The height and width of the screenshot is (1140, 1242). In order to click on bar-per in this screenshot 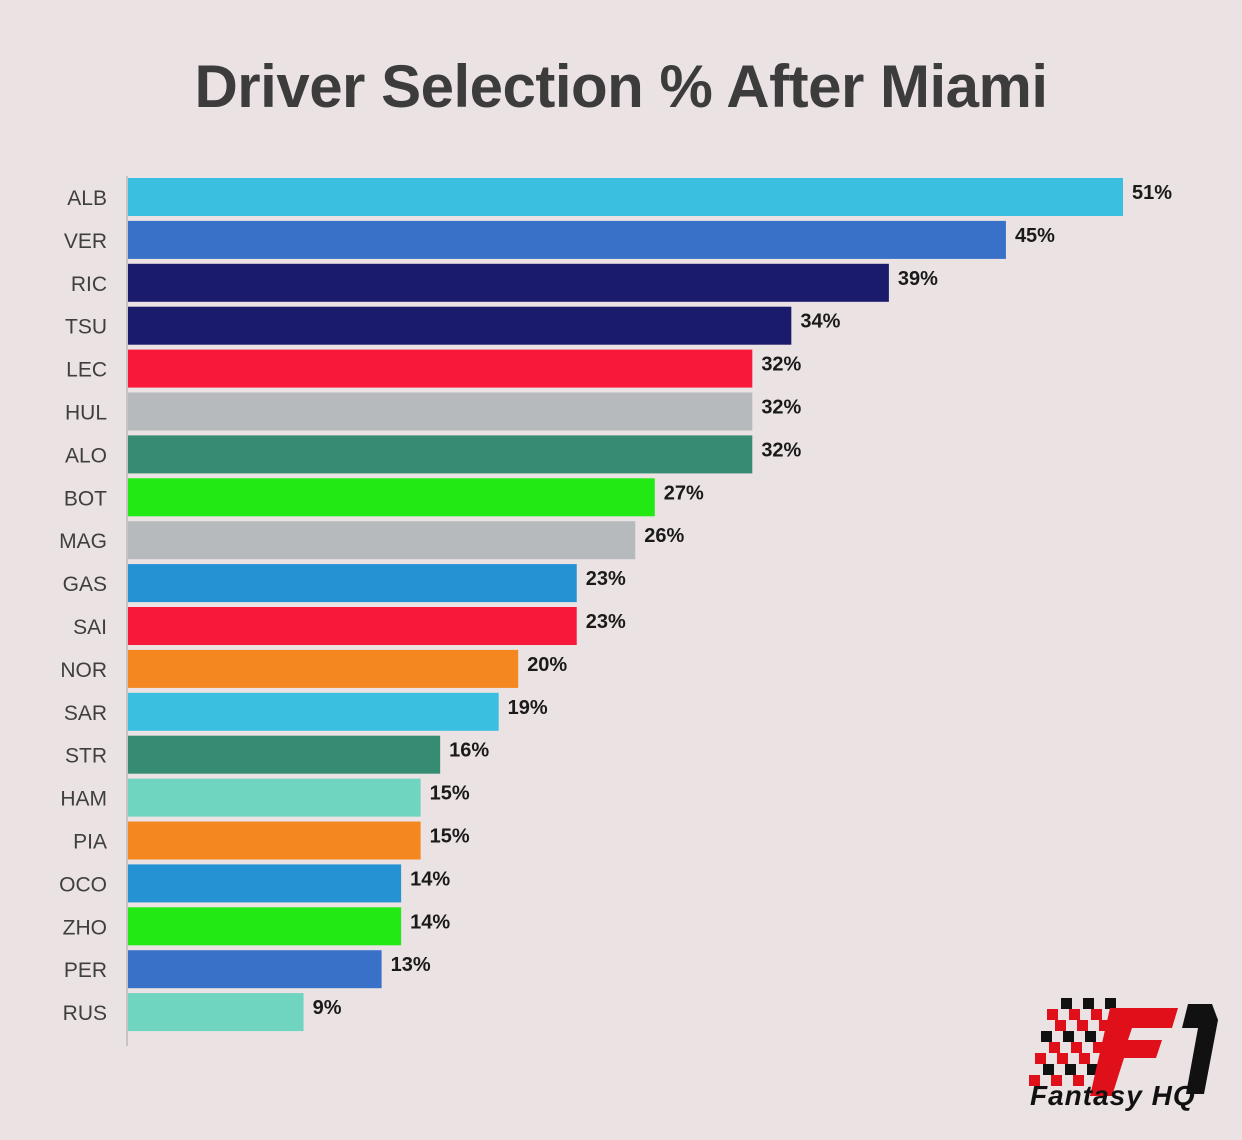, I will do `click(255, 969)`.